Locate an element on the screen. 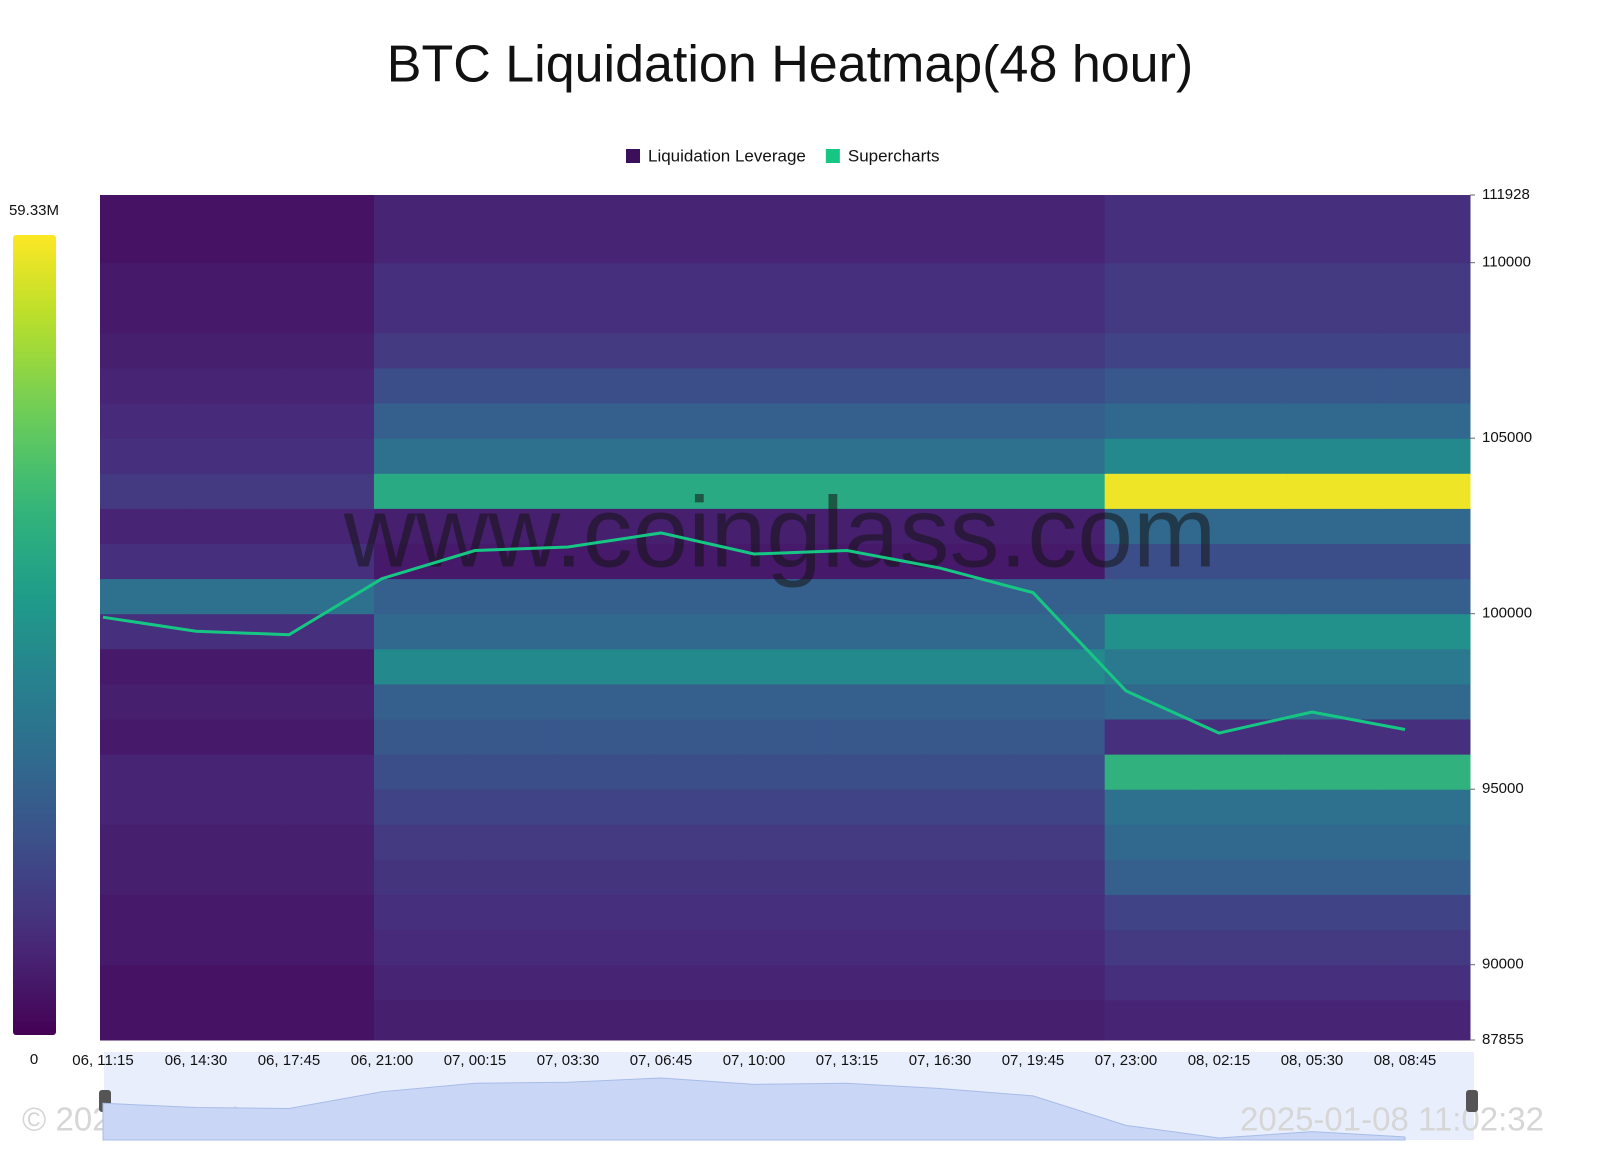  legend-label: Supercharts is located at coordinates (894, 155).